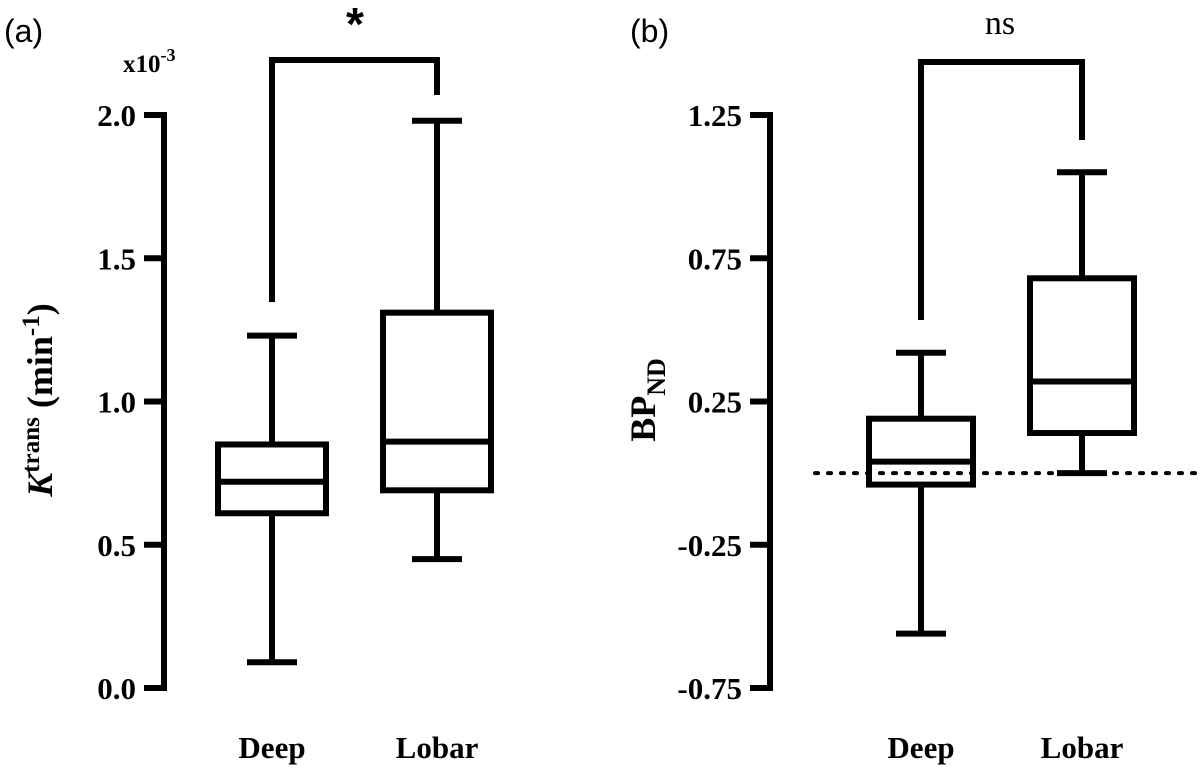 The height and width of the screenshot is (774, 1200). Describe the element at coordinates (715, 258) in the screenshot. I see `y-tick-label: 0.75` at that location.